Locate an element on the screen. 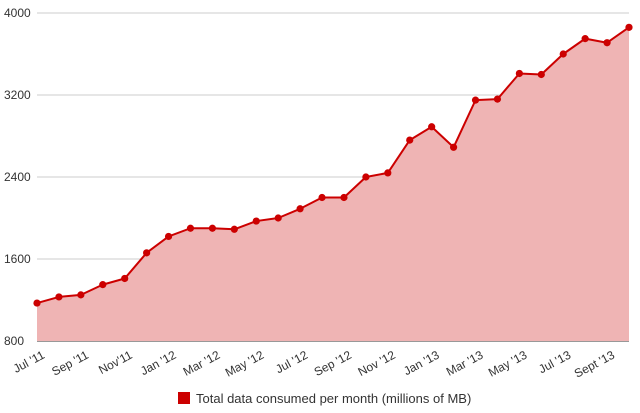  x-tick-label: Jul '12 is located at coordinates (291, 362).